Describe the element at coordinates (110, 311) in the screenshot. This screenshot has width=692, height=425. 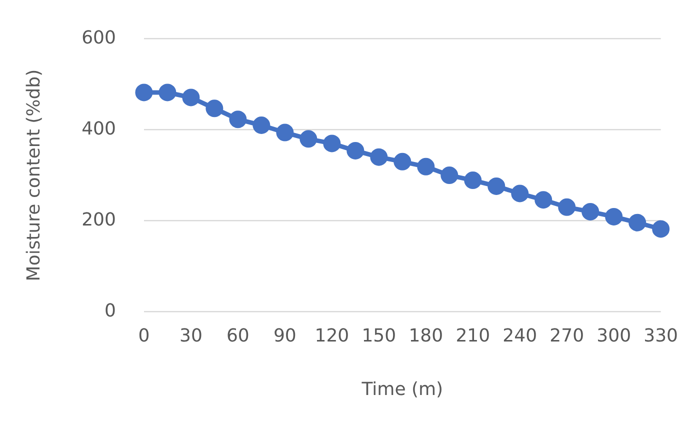
I see `y-tick-label: 0` at that location.